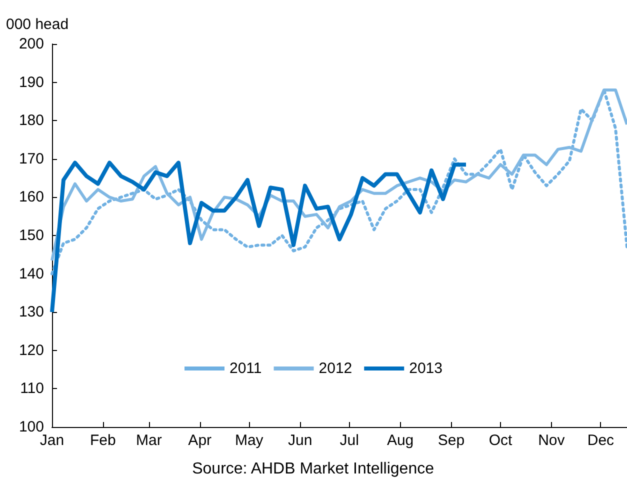  What do you see at coordinates (32, 389) in the screenshot?
I see `y-tick-label: 110` at bounding box center [32, 389].